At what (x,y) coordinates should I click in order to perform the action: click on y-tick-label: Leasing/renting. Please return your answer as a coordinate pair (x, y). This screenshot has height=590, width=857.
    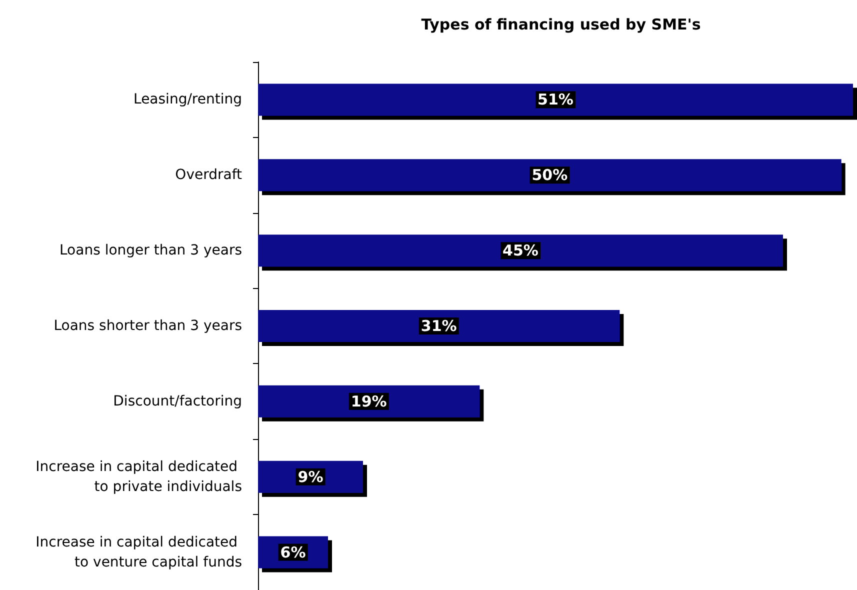
    Looking at the image, I should click on (188, 100).